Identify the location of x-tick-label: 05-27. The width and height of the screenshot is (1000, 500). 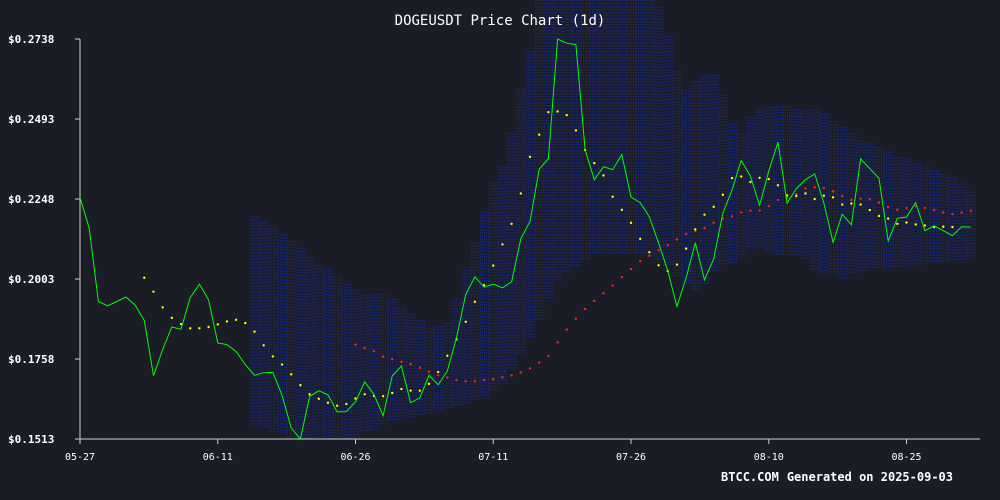
(80, 457).